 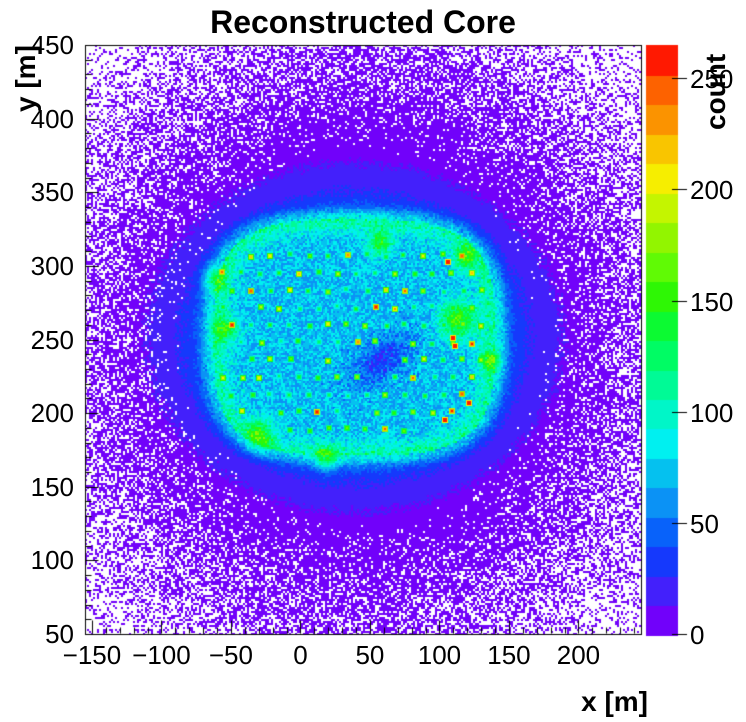 What do you see at coordinates (52, 118) in the screenshot?
I see `y-tick-label: 400` at bounding box center [52, 118].